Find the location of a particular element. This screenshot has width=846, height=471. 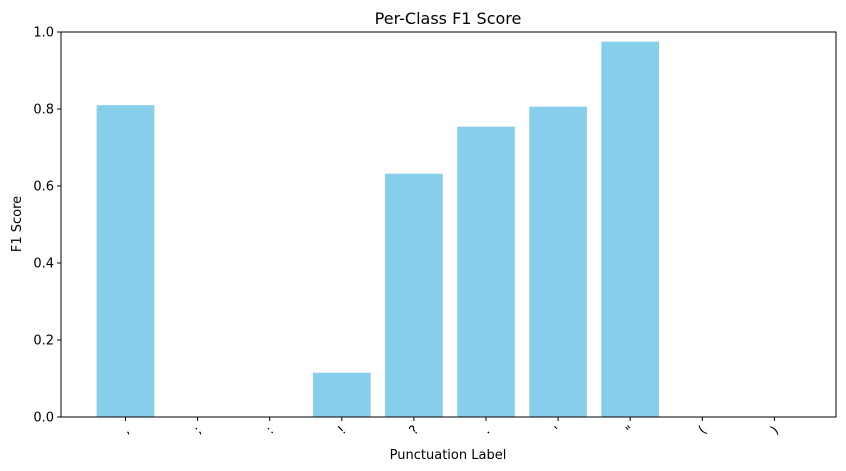

x-tick-label-9: ) is located at coordinates (775, 430).